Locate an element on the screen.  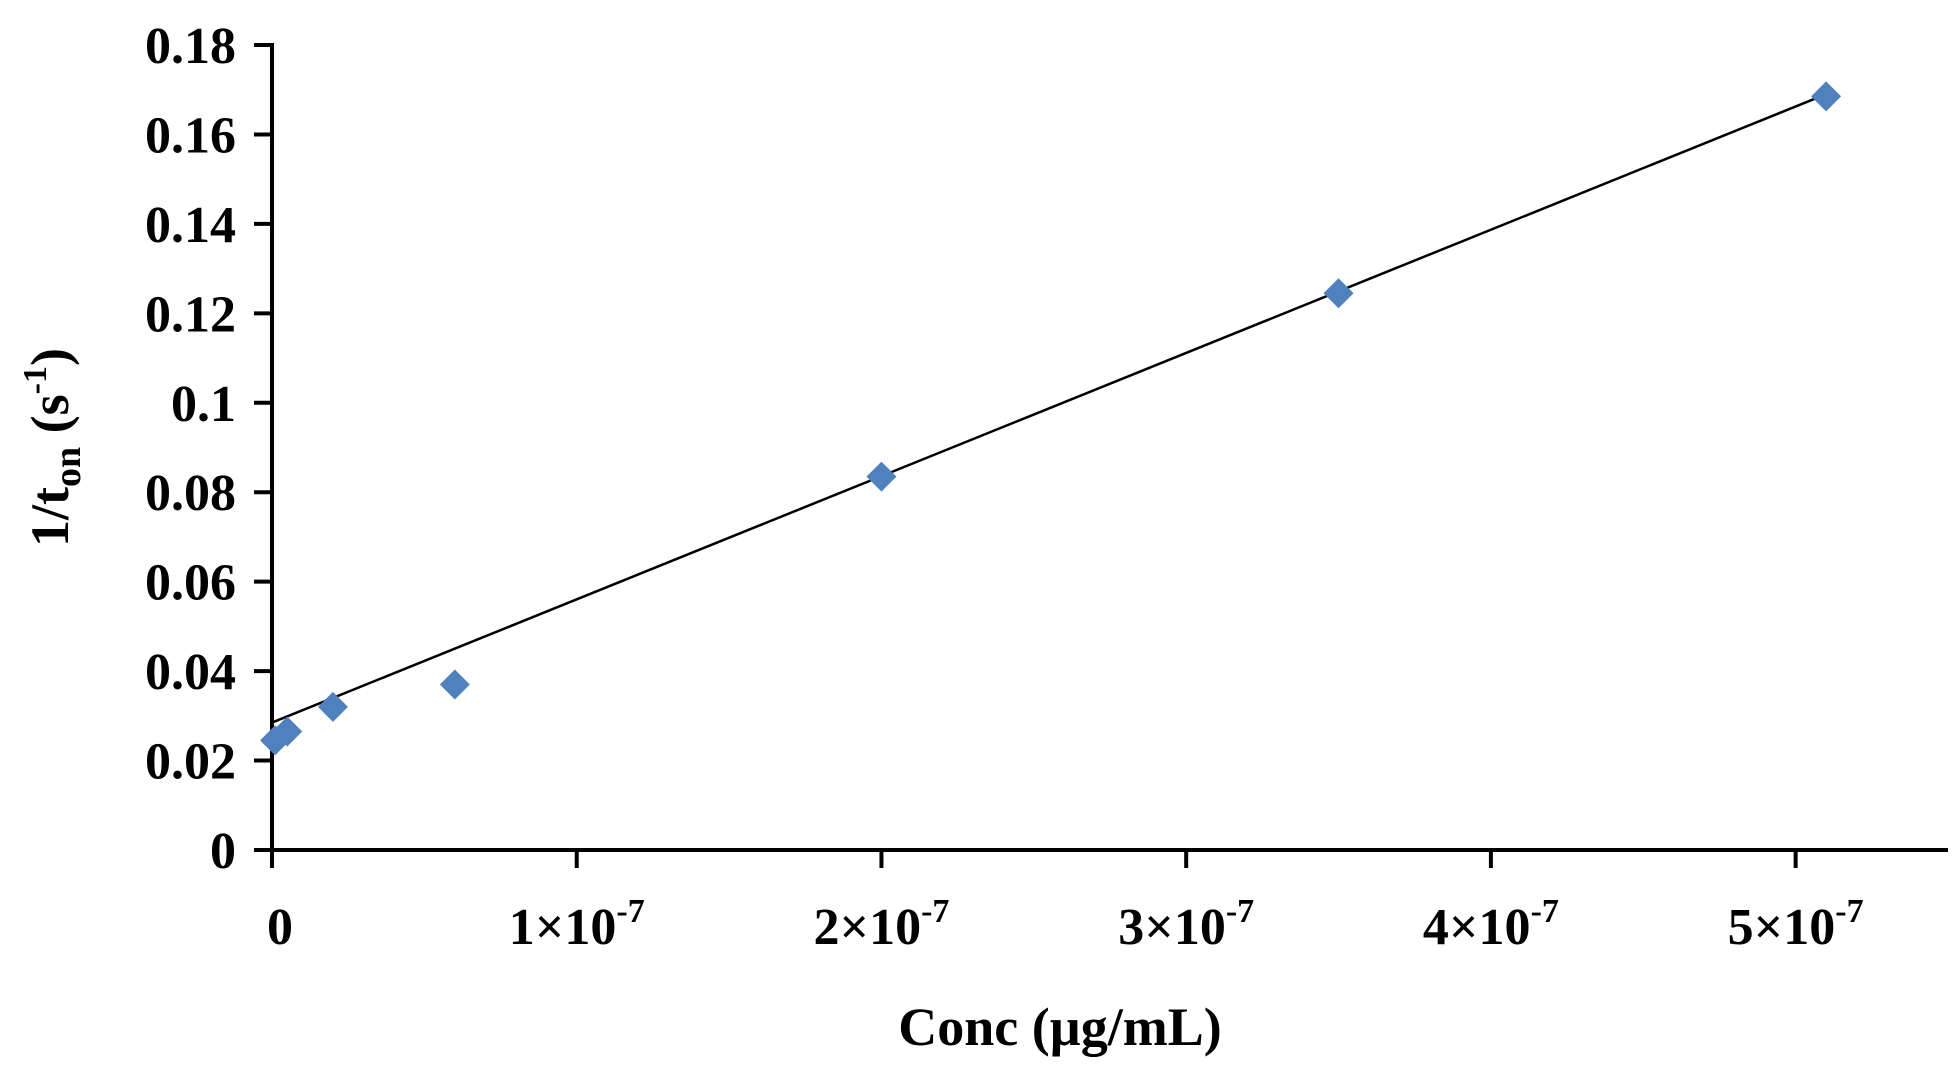
y-tick-label: 0 is located at coordinates (223, 851).